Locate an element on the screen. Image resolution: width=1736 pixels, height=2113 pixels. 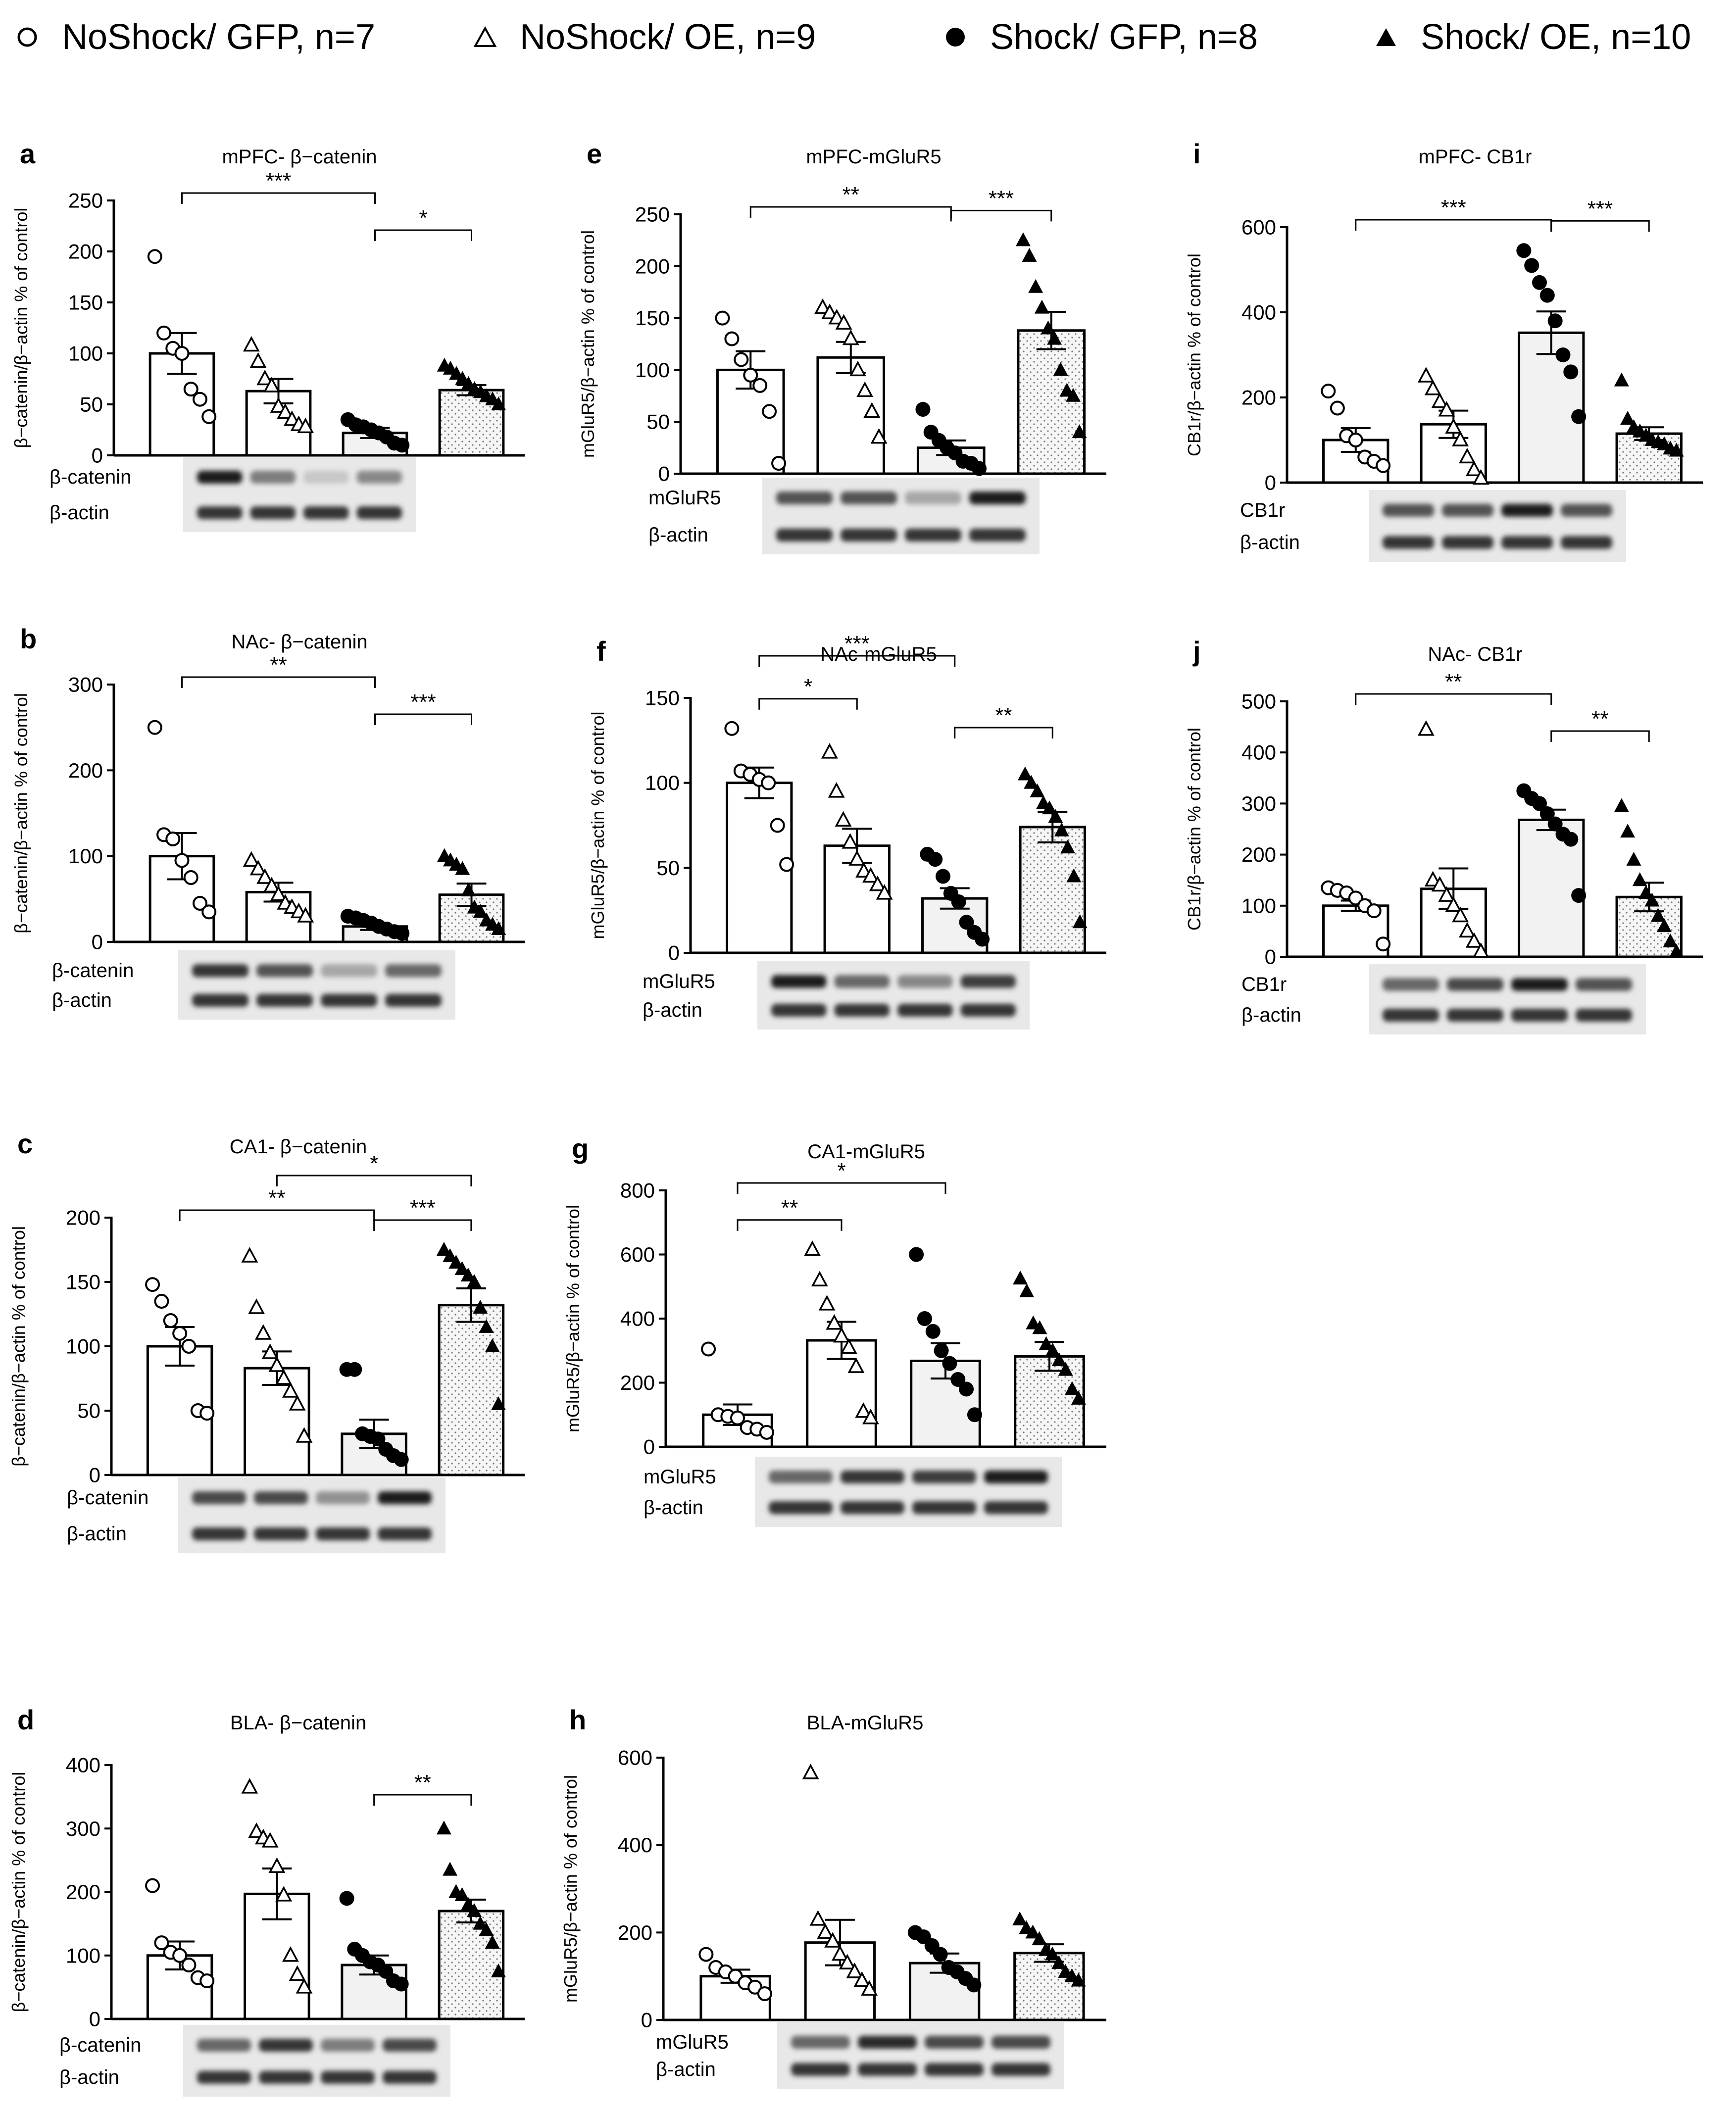
legend-item-shock-gfp: Shock/ GFP, n=8 is located at coordinates (1099, 37).